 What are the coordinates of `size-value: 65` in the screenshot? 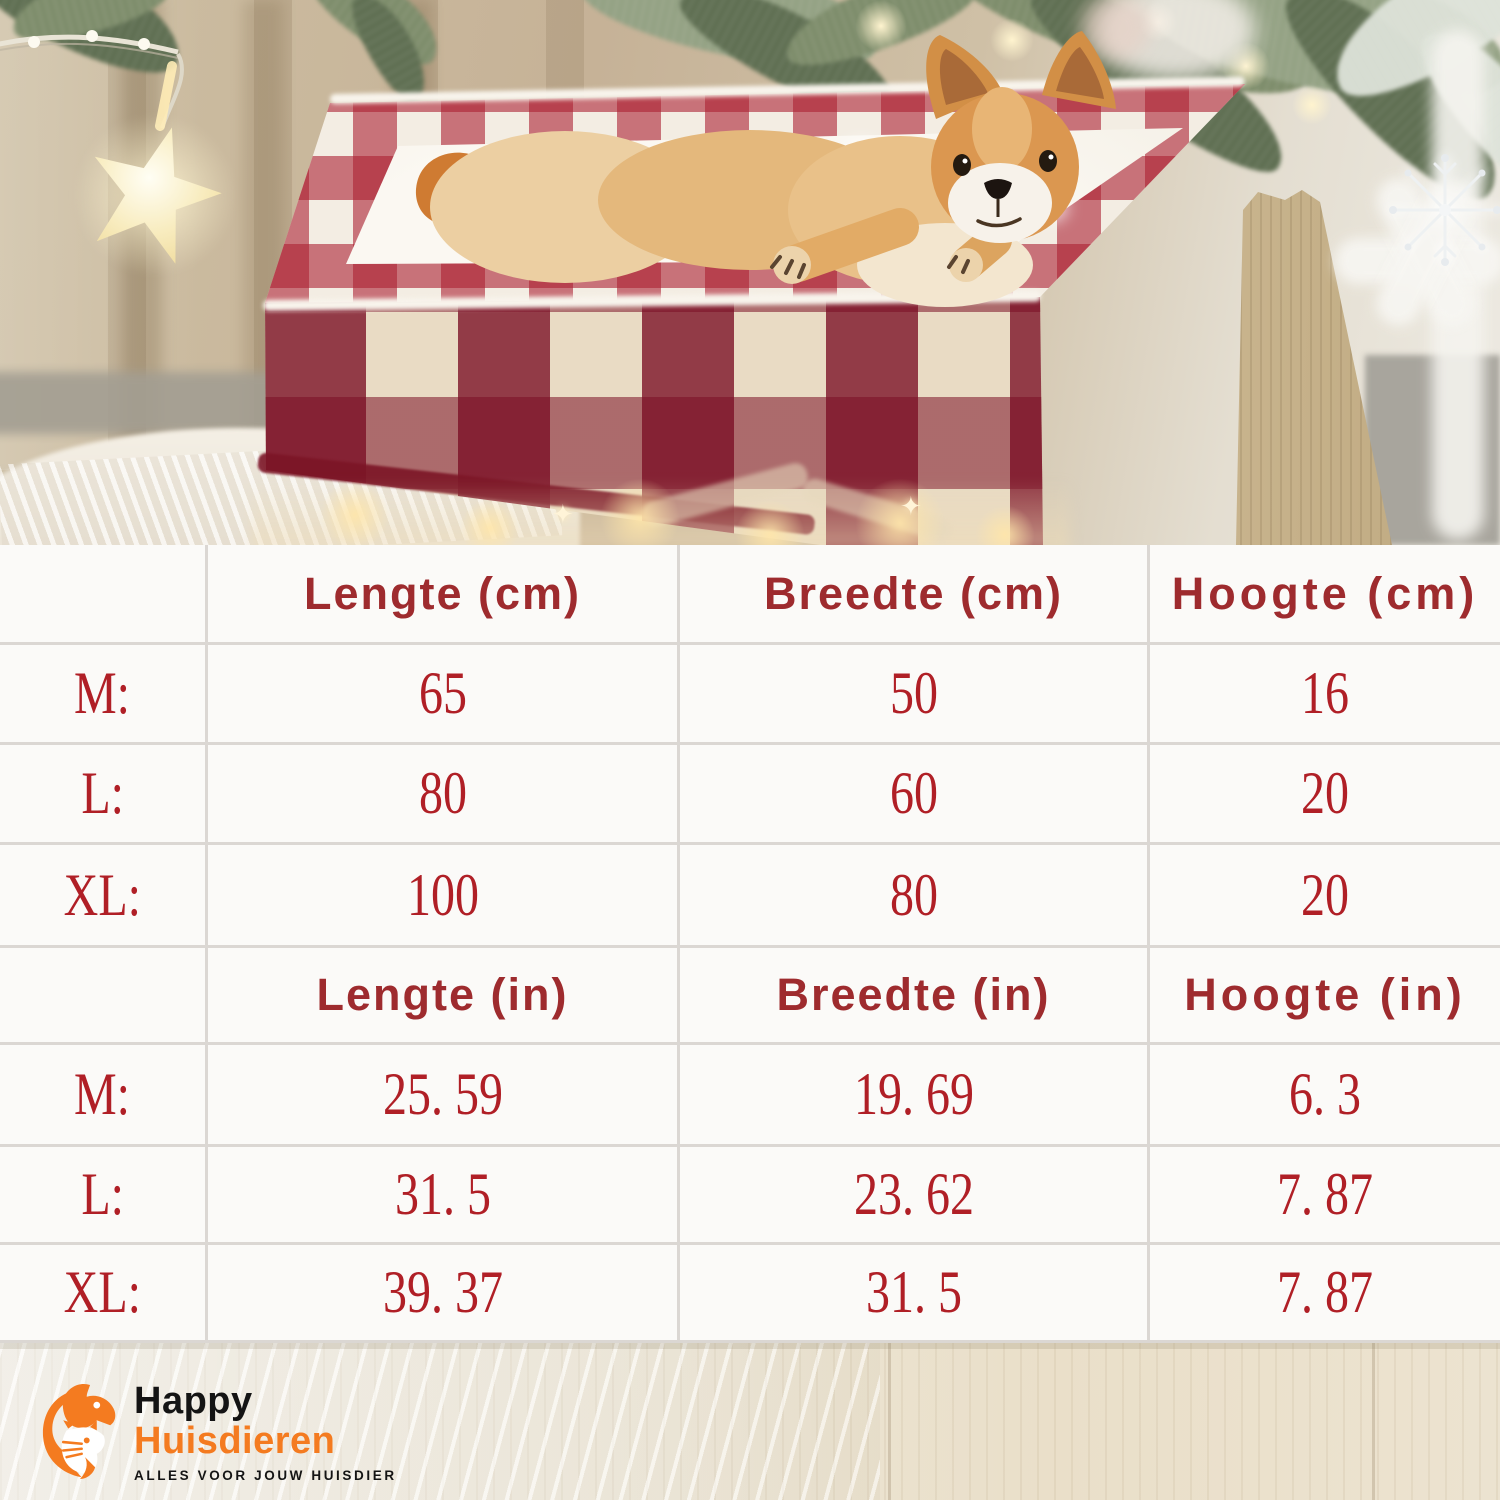 It's located at (442, 693).